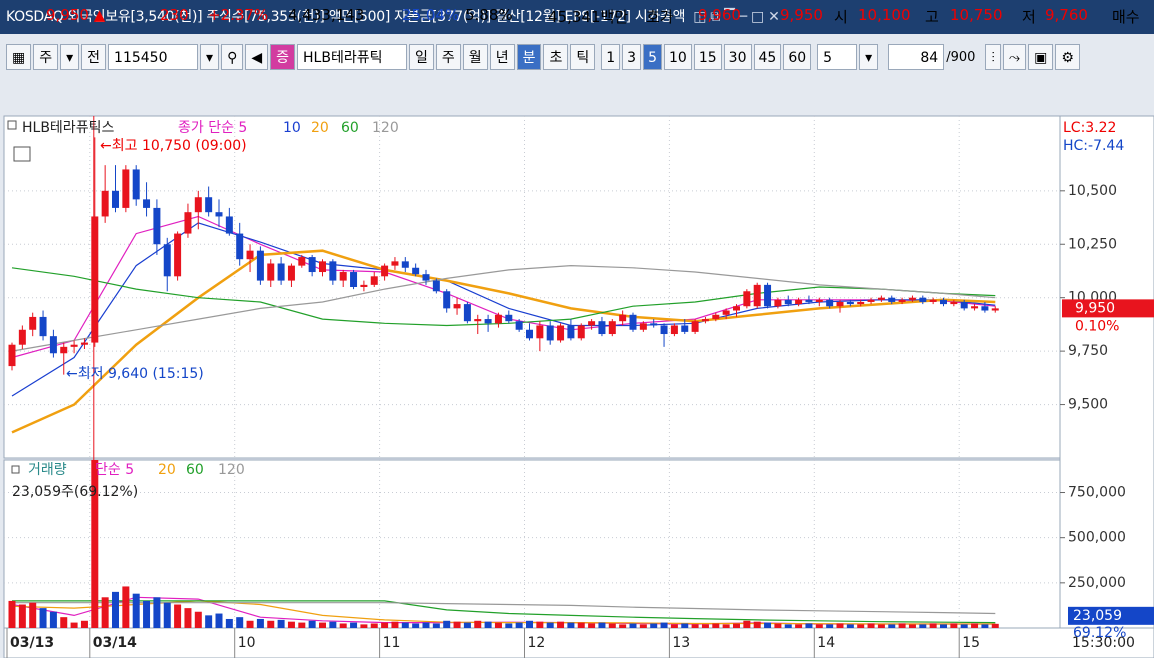 The image size is (1154, 658). What do you see at coordinates (971, 643) in the screenshot?
I see `x-tick-label: 15` at bounding box center [971, 643].